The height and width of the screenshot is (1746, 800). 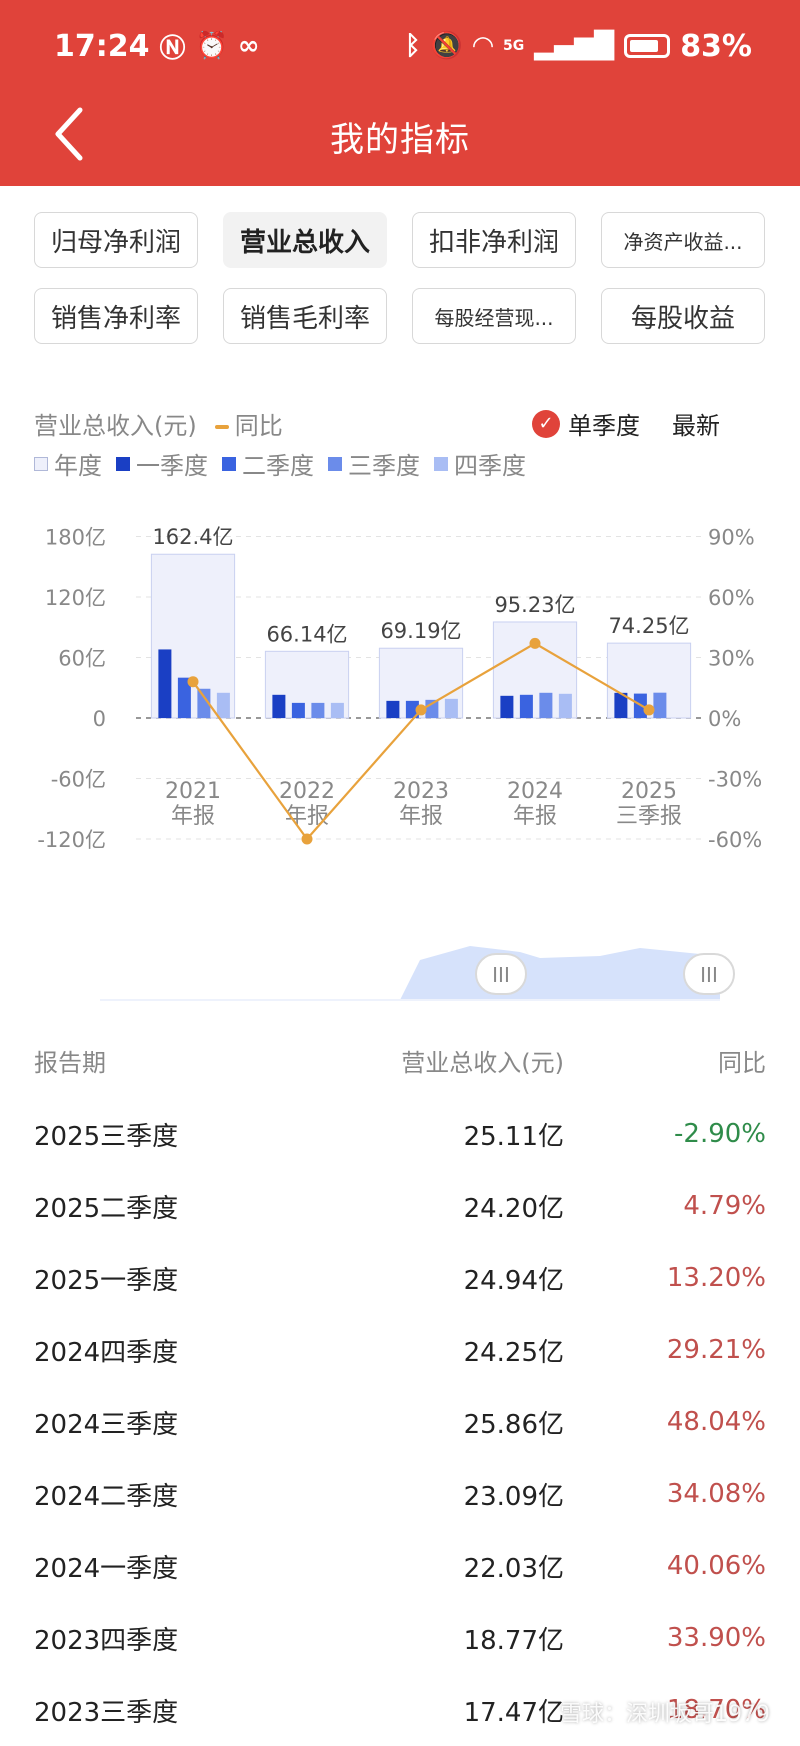 I want to click on metric-label: 营业总收入(元), so click(x=115, y=426).